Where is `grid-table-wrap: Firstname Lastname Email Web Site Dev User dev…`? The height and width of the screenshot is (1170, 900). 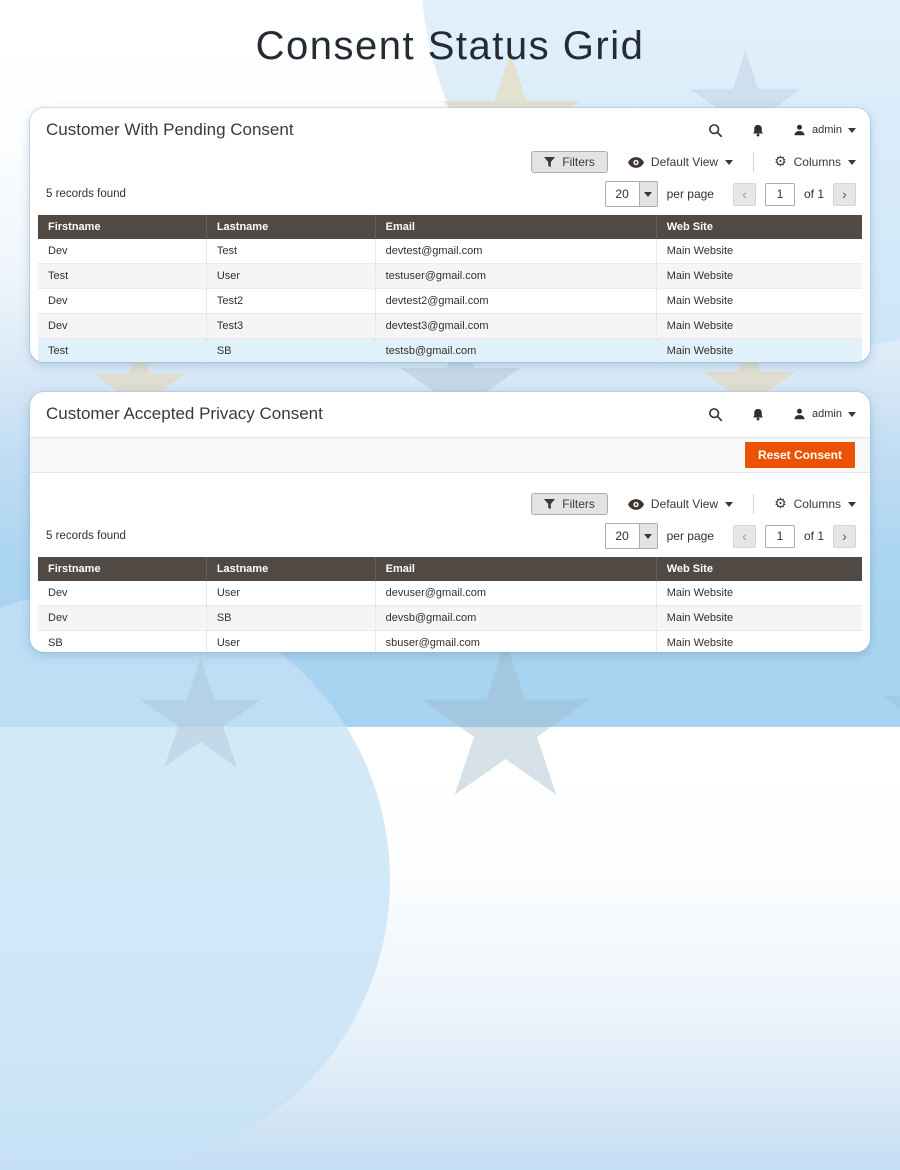 grid-table-wrap: Firstname Lastname Email Web Site Dev User dev… is located at coordinates (450, 604).